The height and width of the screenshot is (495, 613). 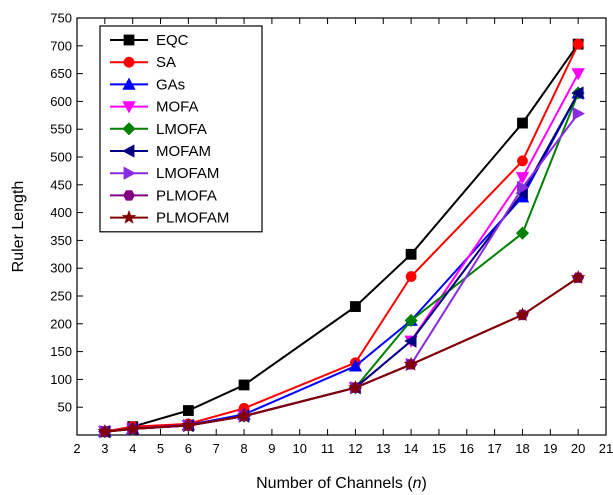 What do you see at coordinates (154, 107) in the screenshot?
I see `legend-item-mofa: MOFA` at bounding box center [154, 107].